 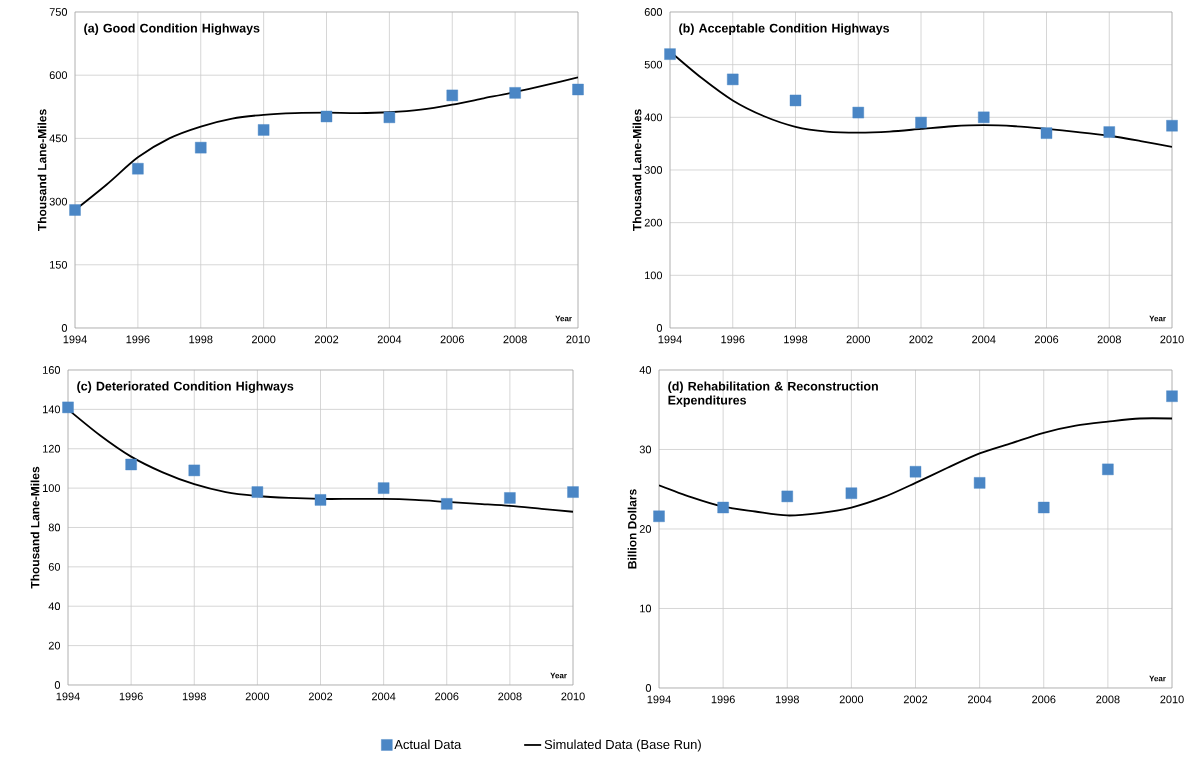 What do you see at coordinates (54, 566) in the screenshot?
I see `y-tick-label: 60` at bounding box center [54, 566].